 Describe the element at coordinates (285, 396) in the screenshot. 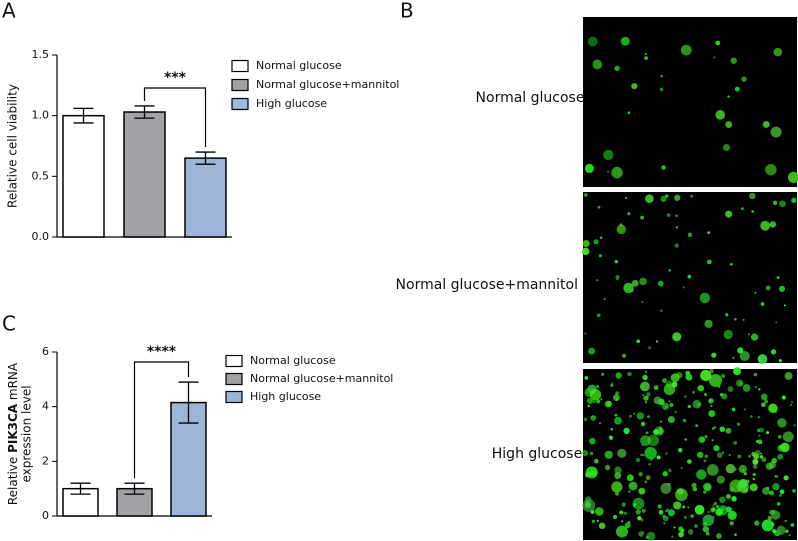

I see `legend-label: High glucose` at that location.